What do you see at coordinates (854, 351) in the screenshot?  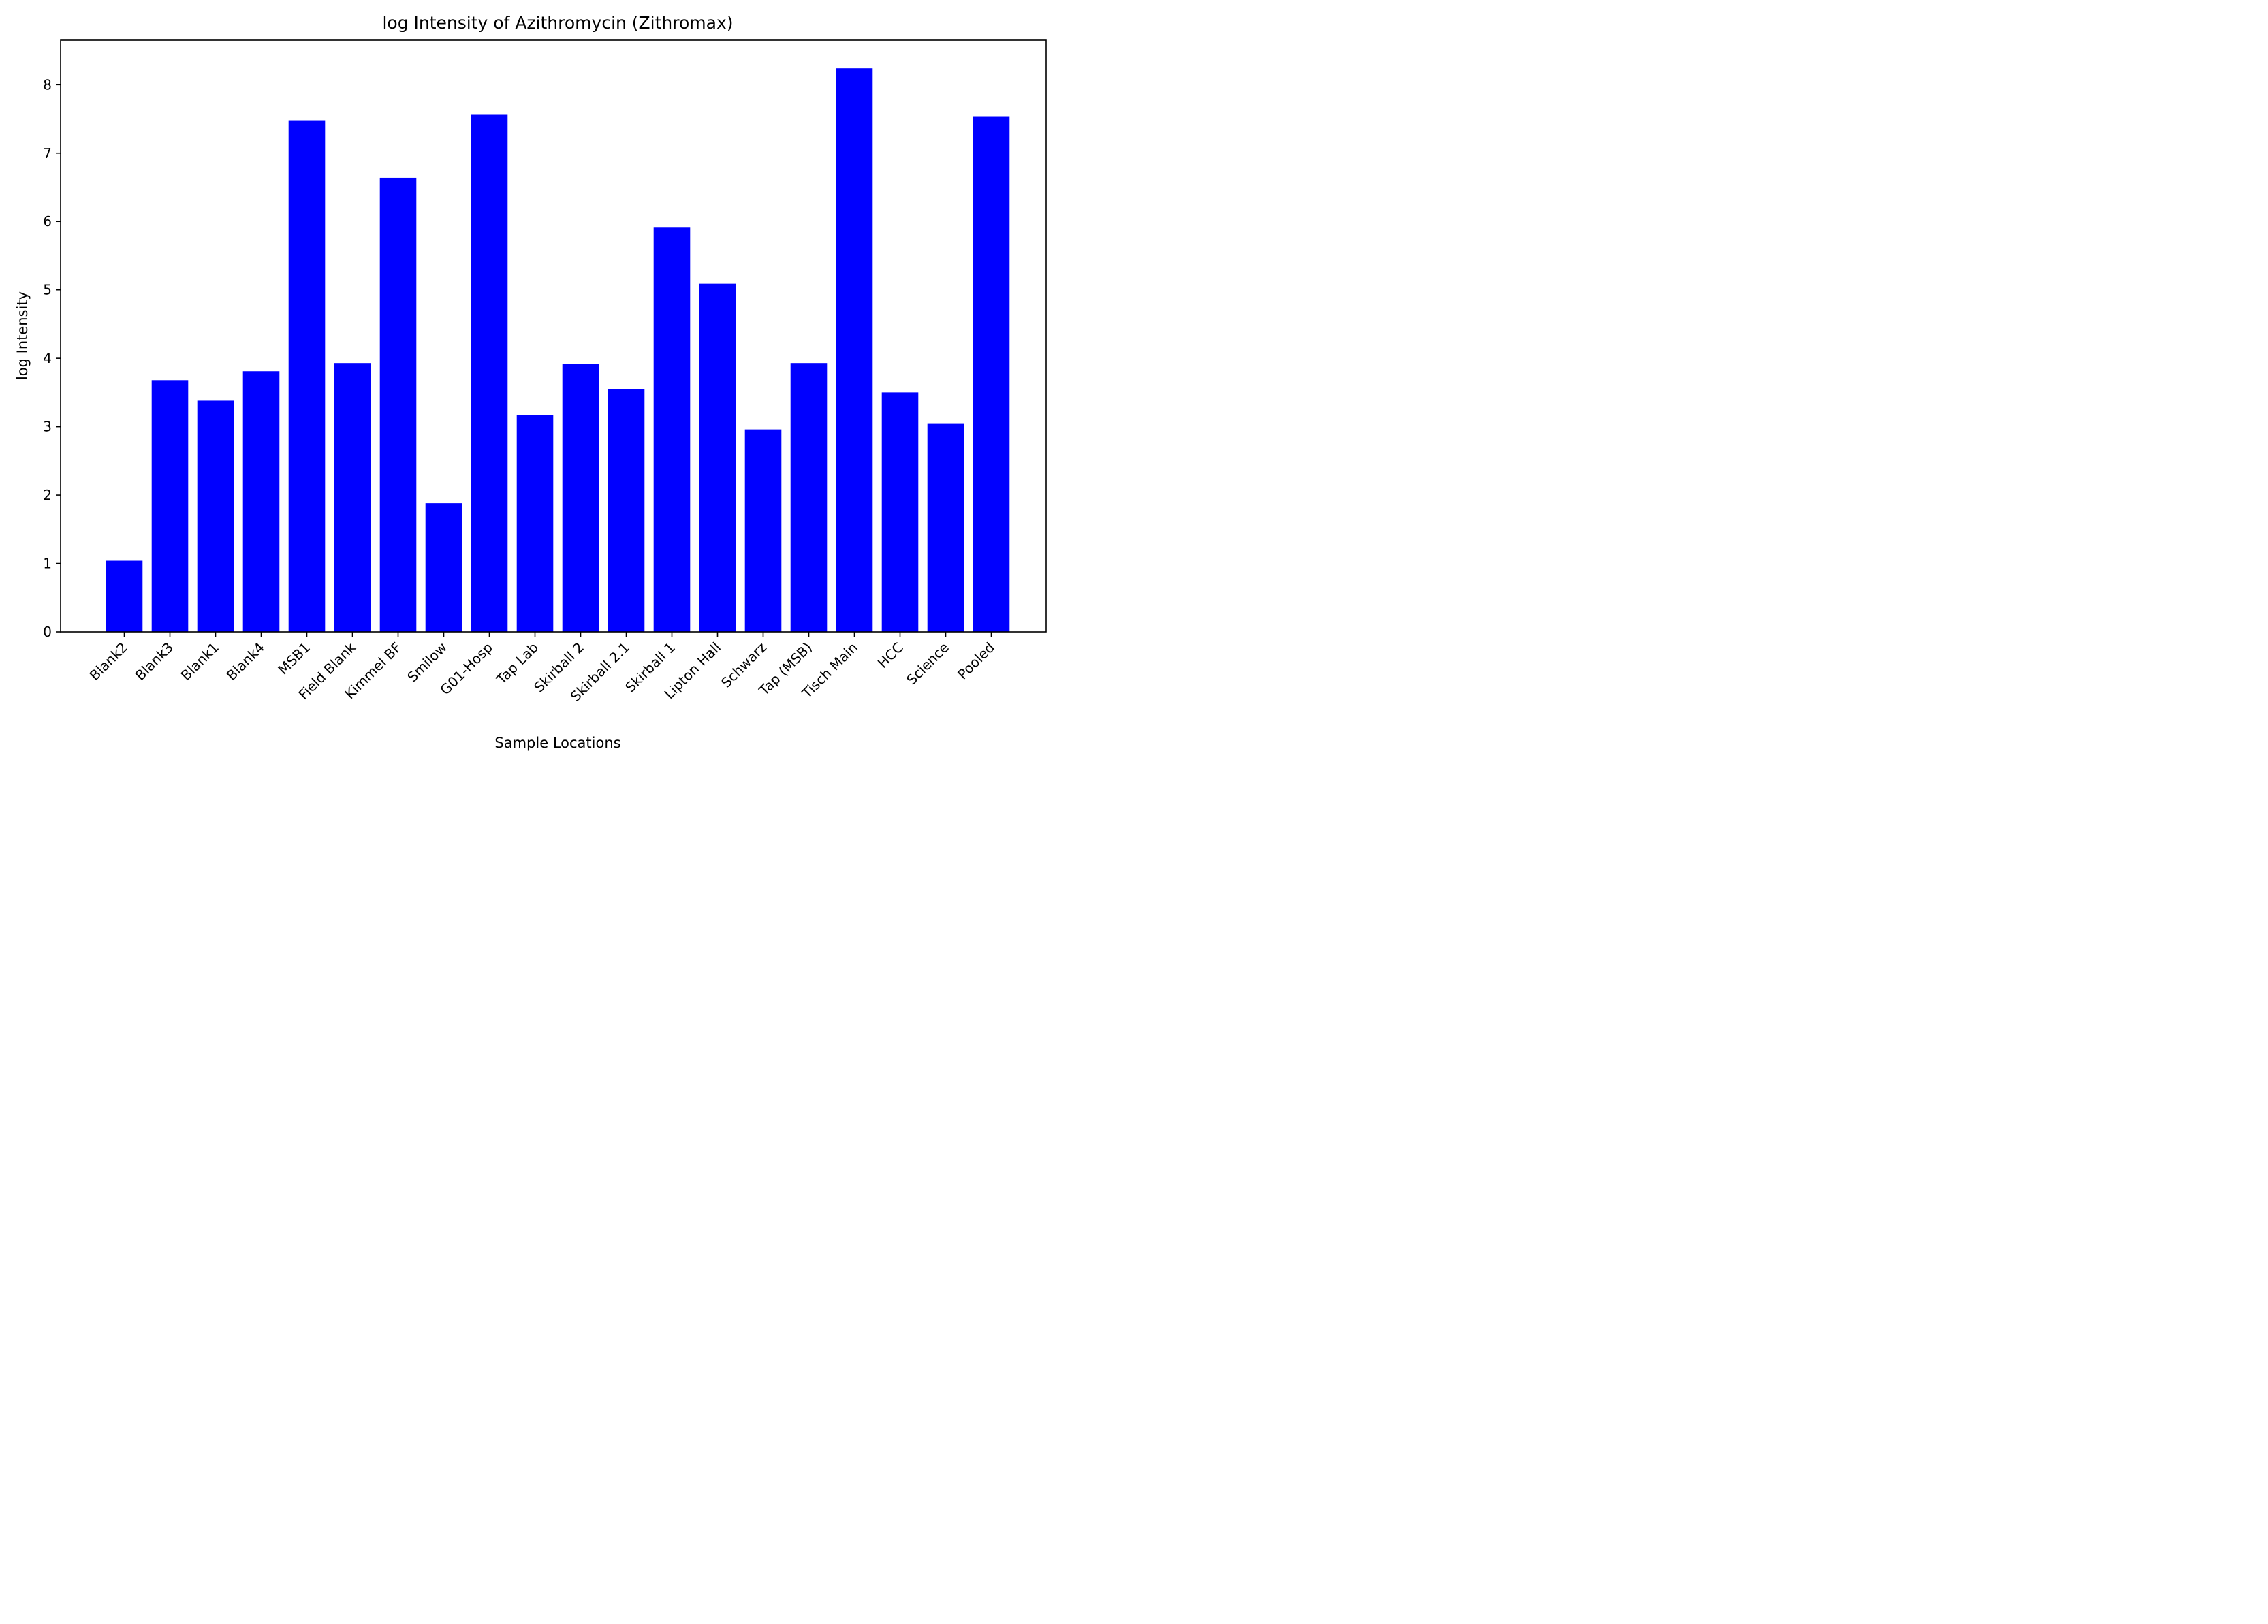 I see `bar-tisch-main` at bounding box center [854, 351].